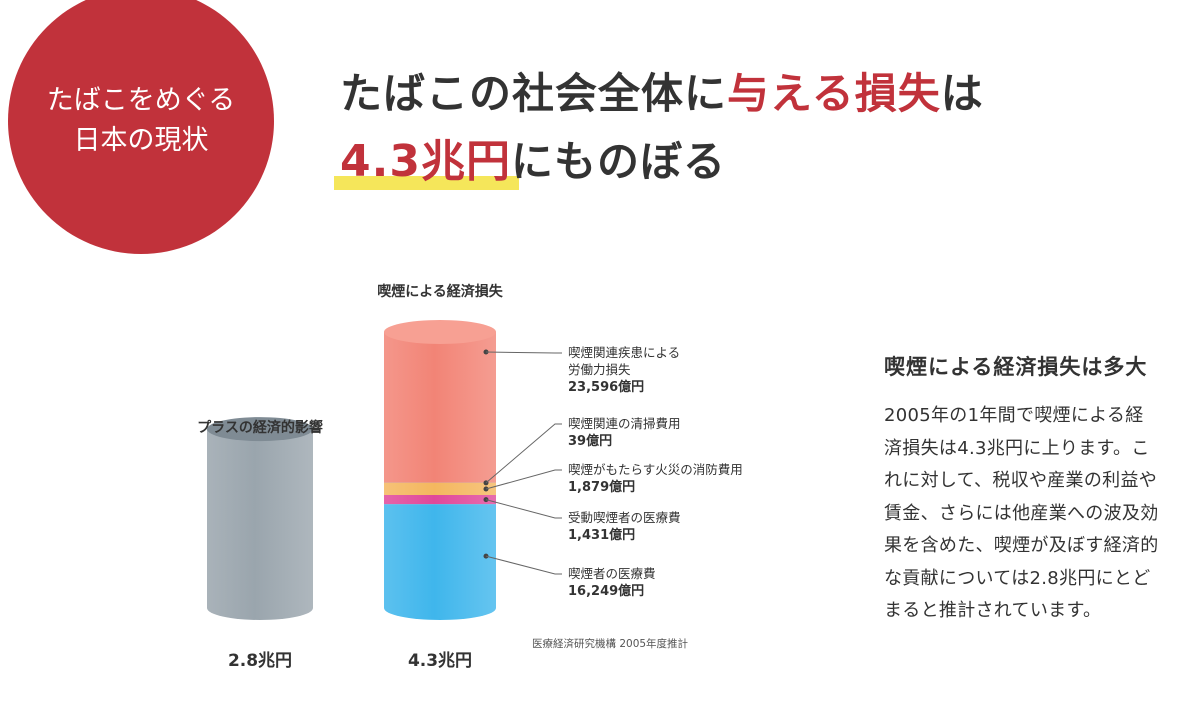 The height and width of the screenshot is (713, 1200). I want to click on loss-cylinder-top, so click(440, 332).